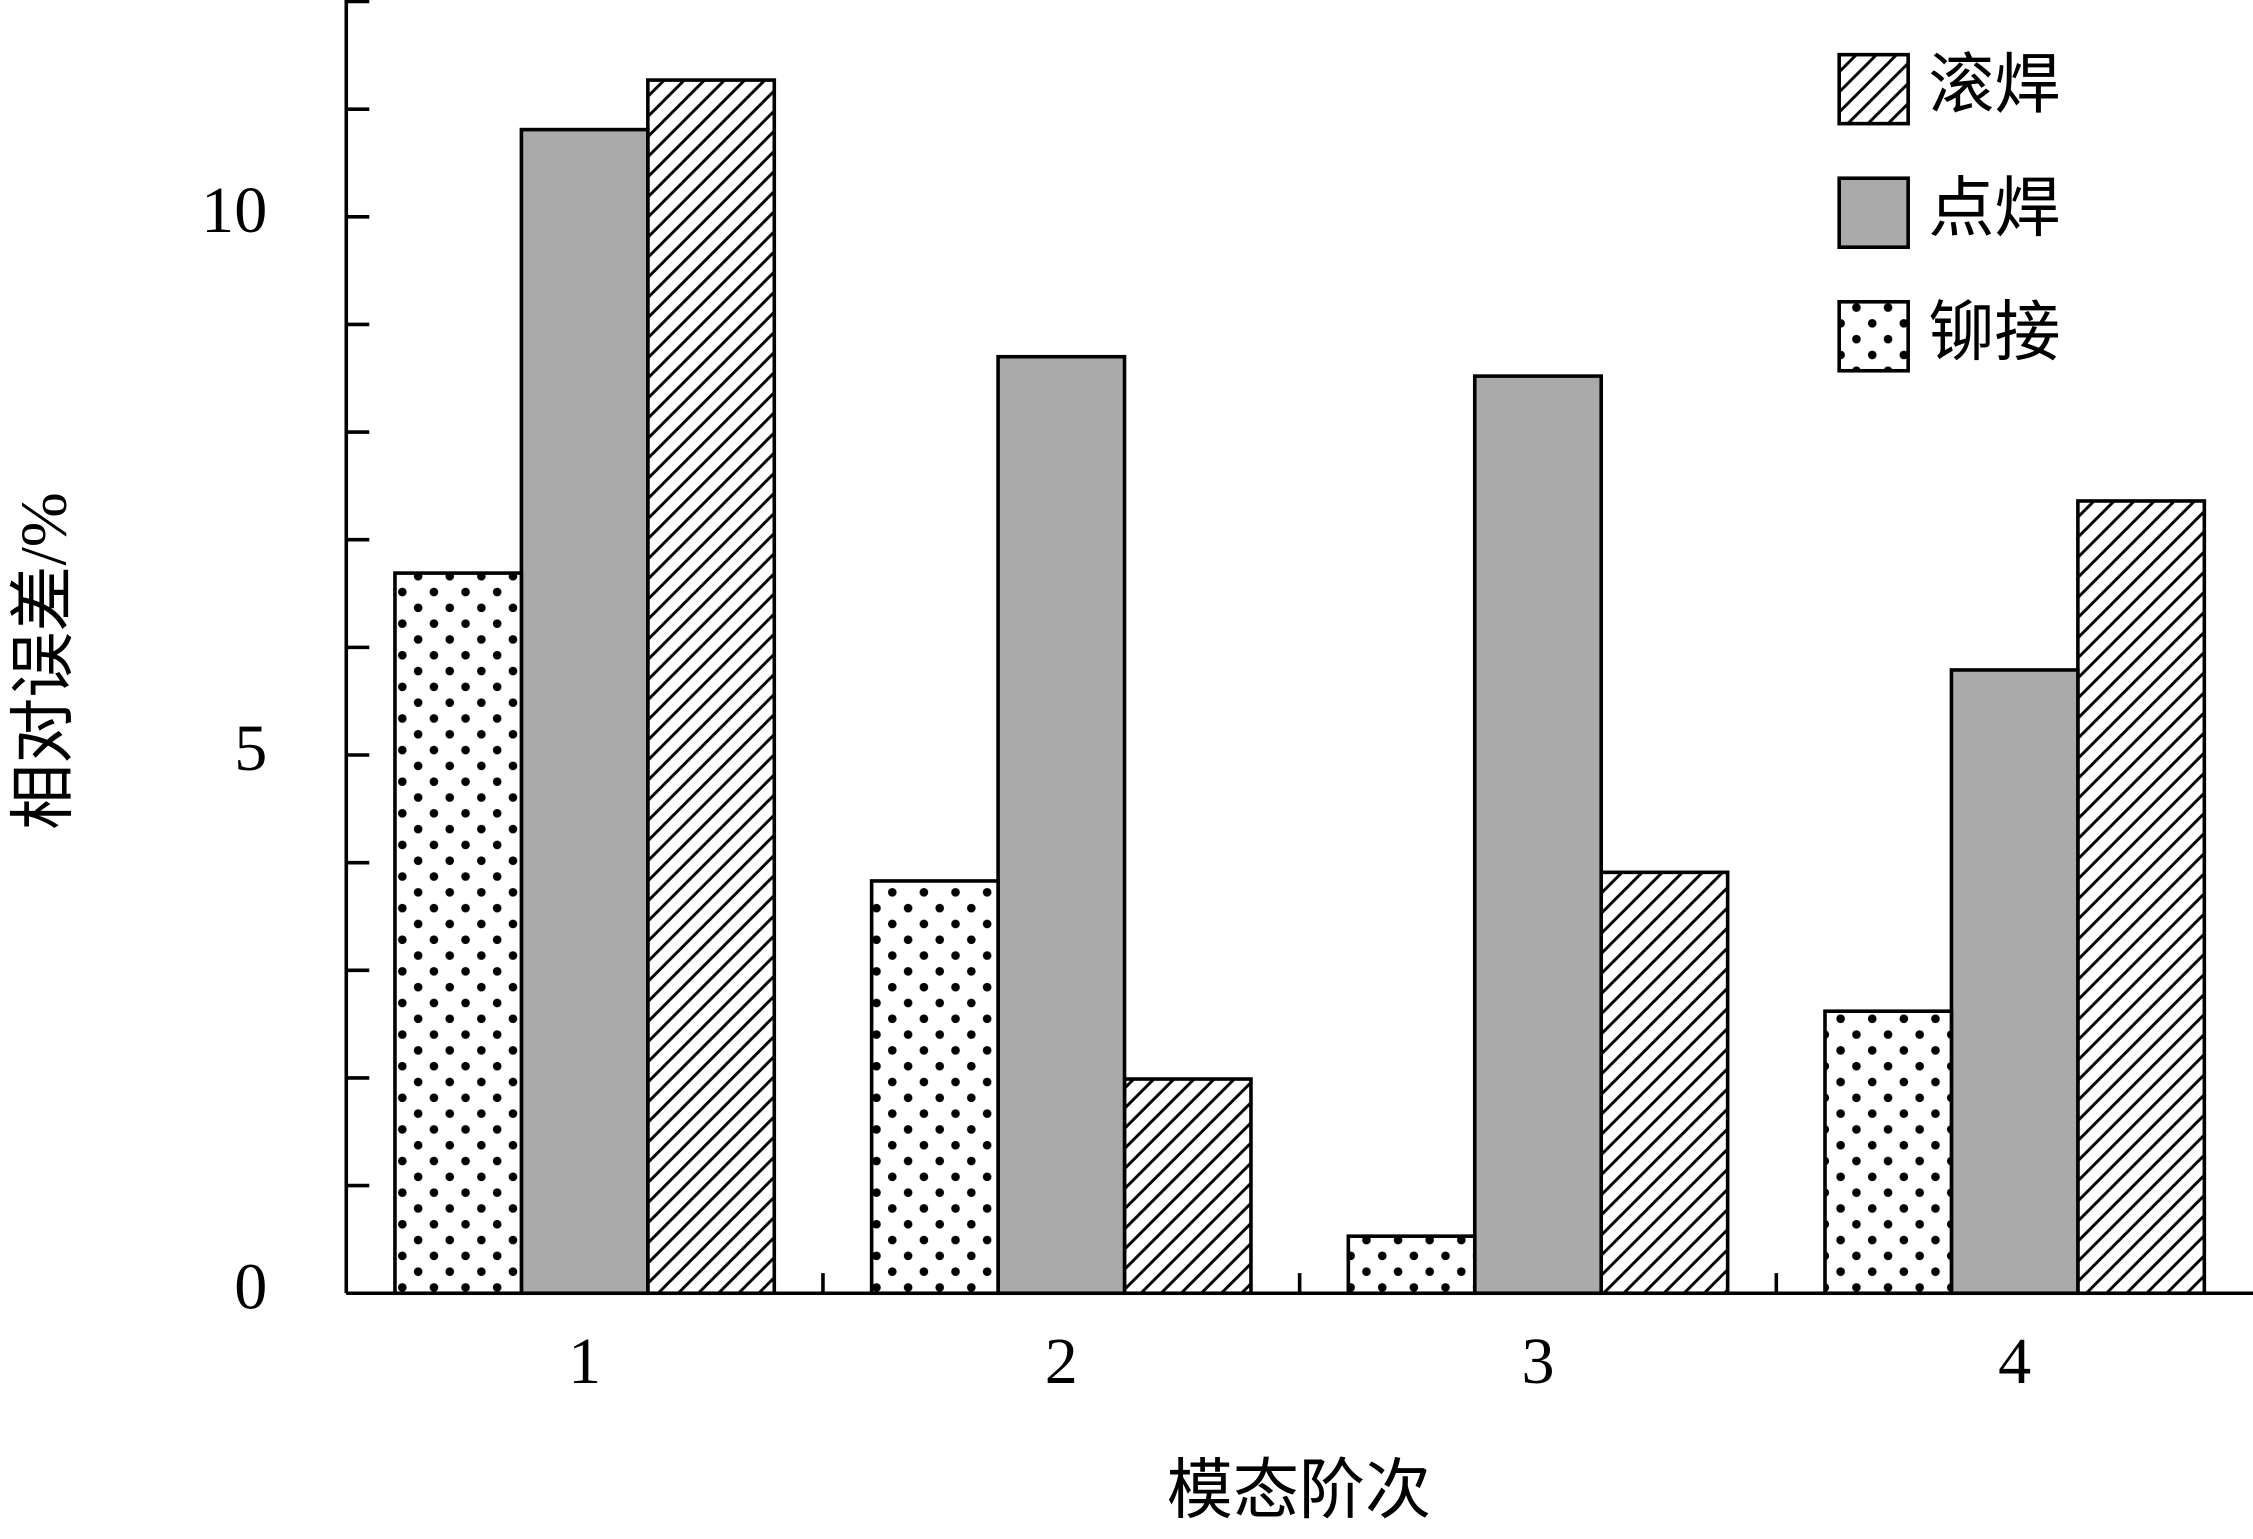 The width and height of the screenshot is (2253, 1539). What do you see at coordinates (1061, 1361) in the screenshot?
I see `x-tick-label: 2` at bounding box center [1061, 1361].